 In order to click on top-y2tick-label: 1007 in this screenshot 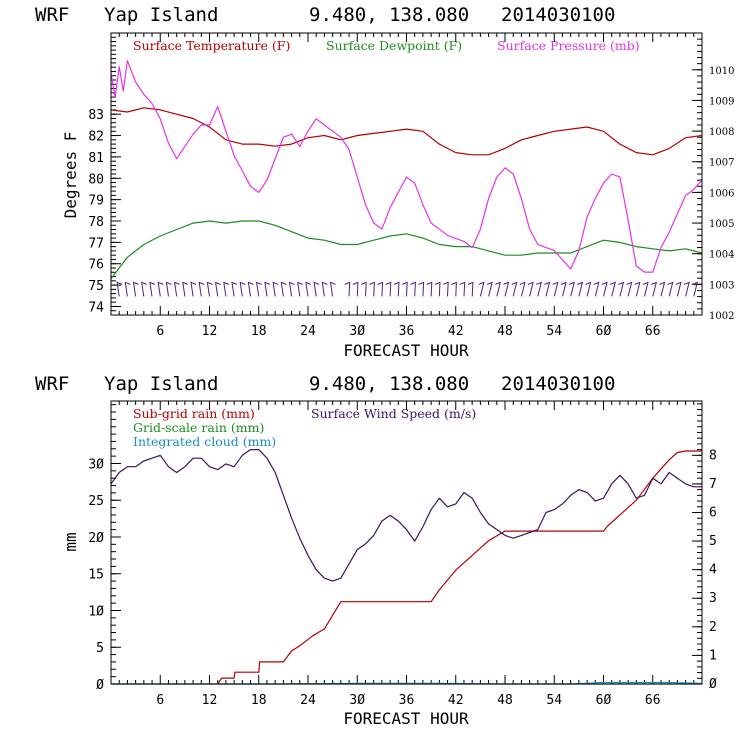, I will do `click(721, 163)`.